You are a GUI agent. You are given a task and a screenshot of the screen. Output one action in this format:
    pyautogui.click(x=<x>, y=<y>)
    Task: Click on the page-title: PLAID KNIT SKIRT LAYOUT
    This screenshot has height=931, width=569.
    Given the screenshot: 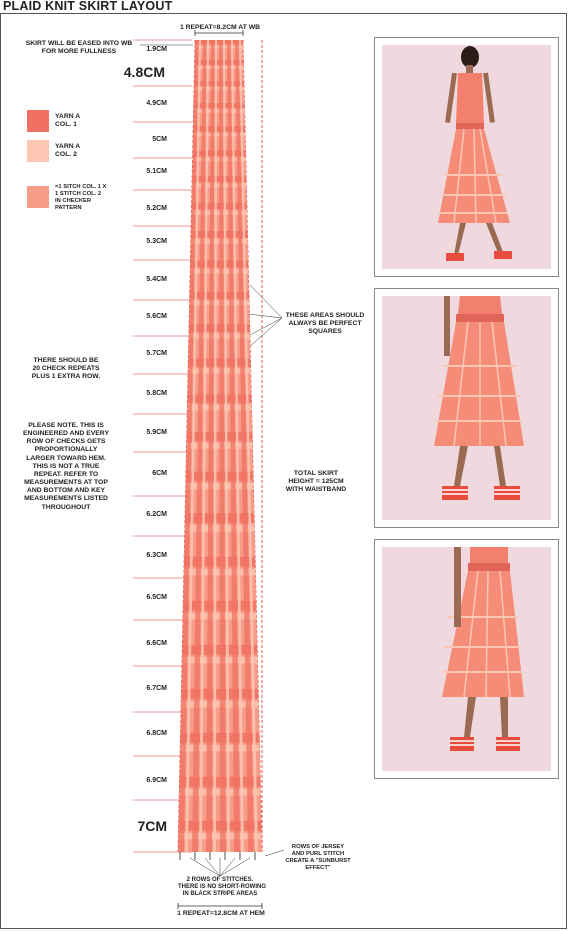 What is the action you would take?
    pyautogui.click(x=88, y=6)
    